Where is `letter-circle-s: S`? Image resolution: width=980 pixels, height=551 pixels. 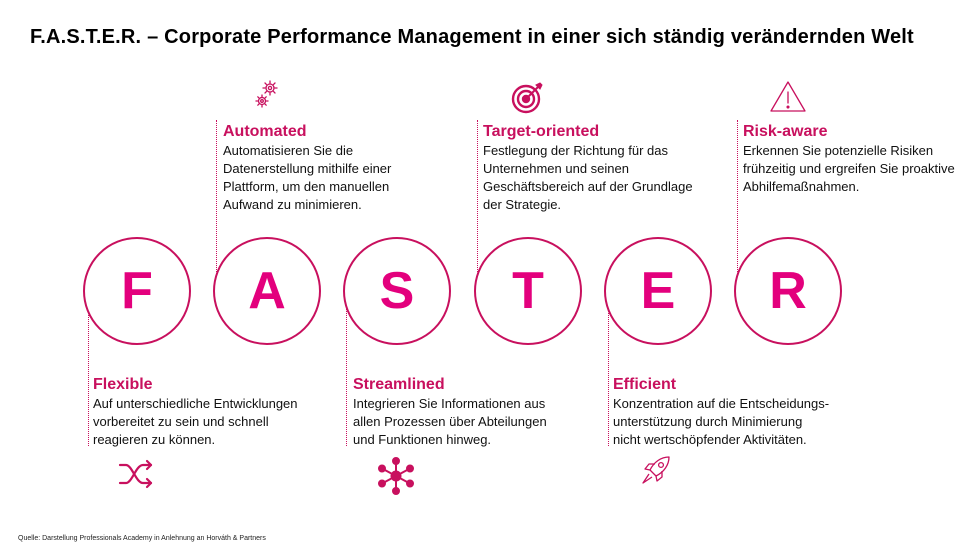
letter-circle-s: S is located at coordinates (397, 291).